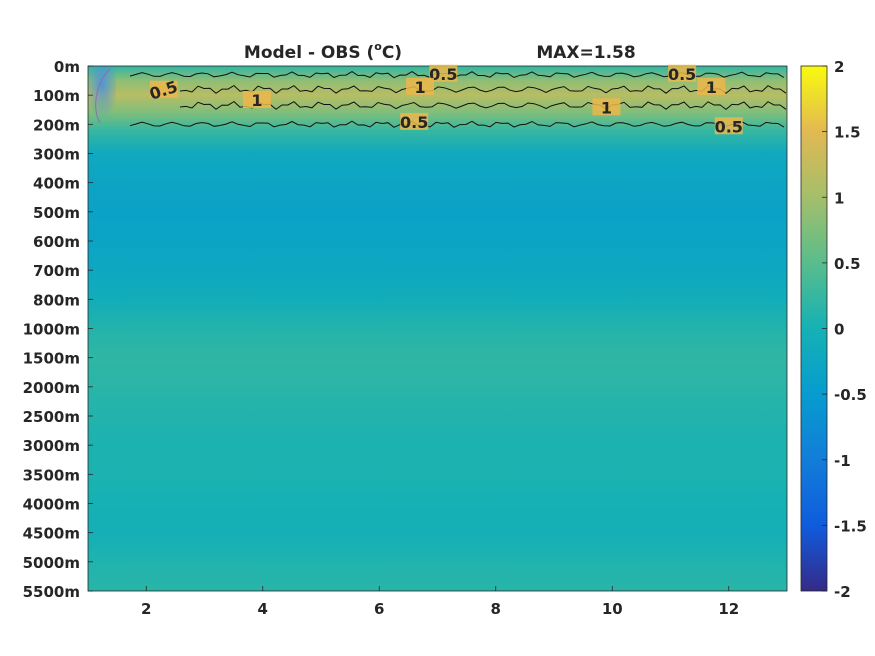  What do you see at coordinates (839, 198) in the screenshot?
I see `colorbar-tick-label: 1` at bounding box center [839, 198].